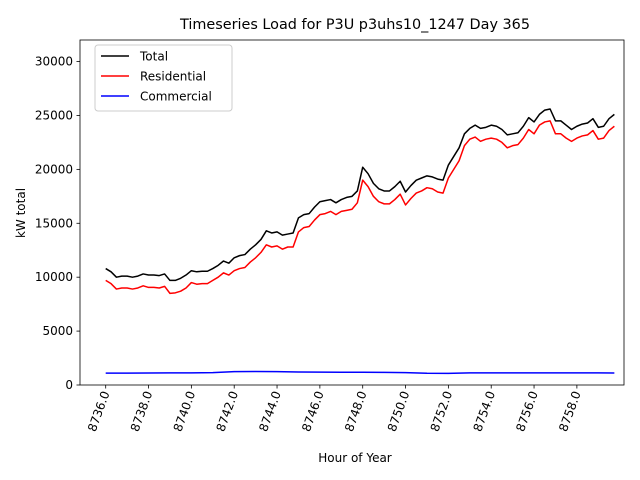  I want to click on y-tick-label: 0, so click(69, 385).